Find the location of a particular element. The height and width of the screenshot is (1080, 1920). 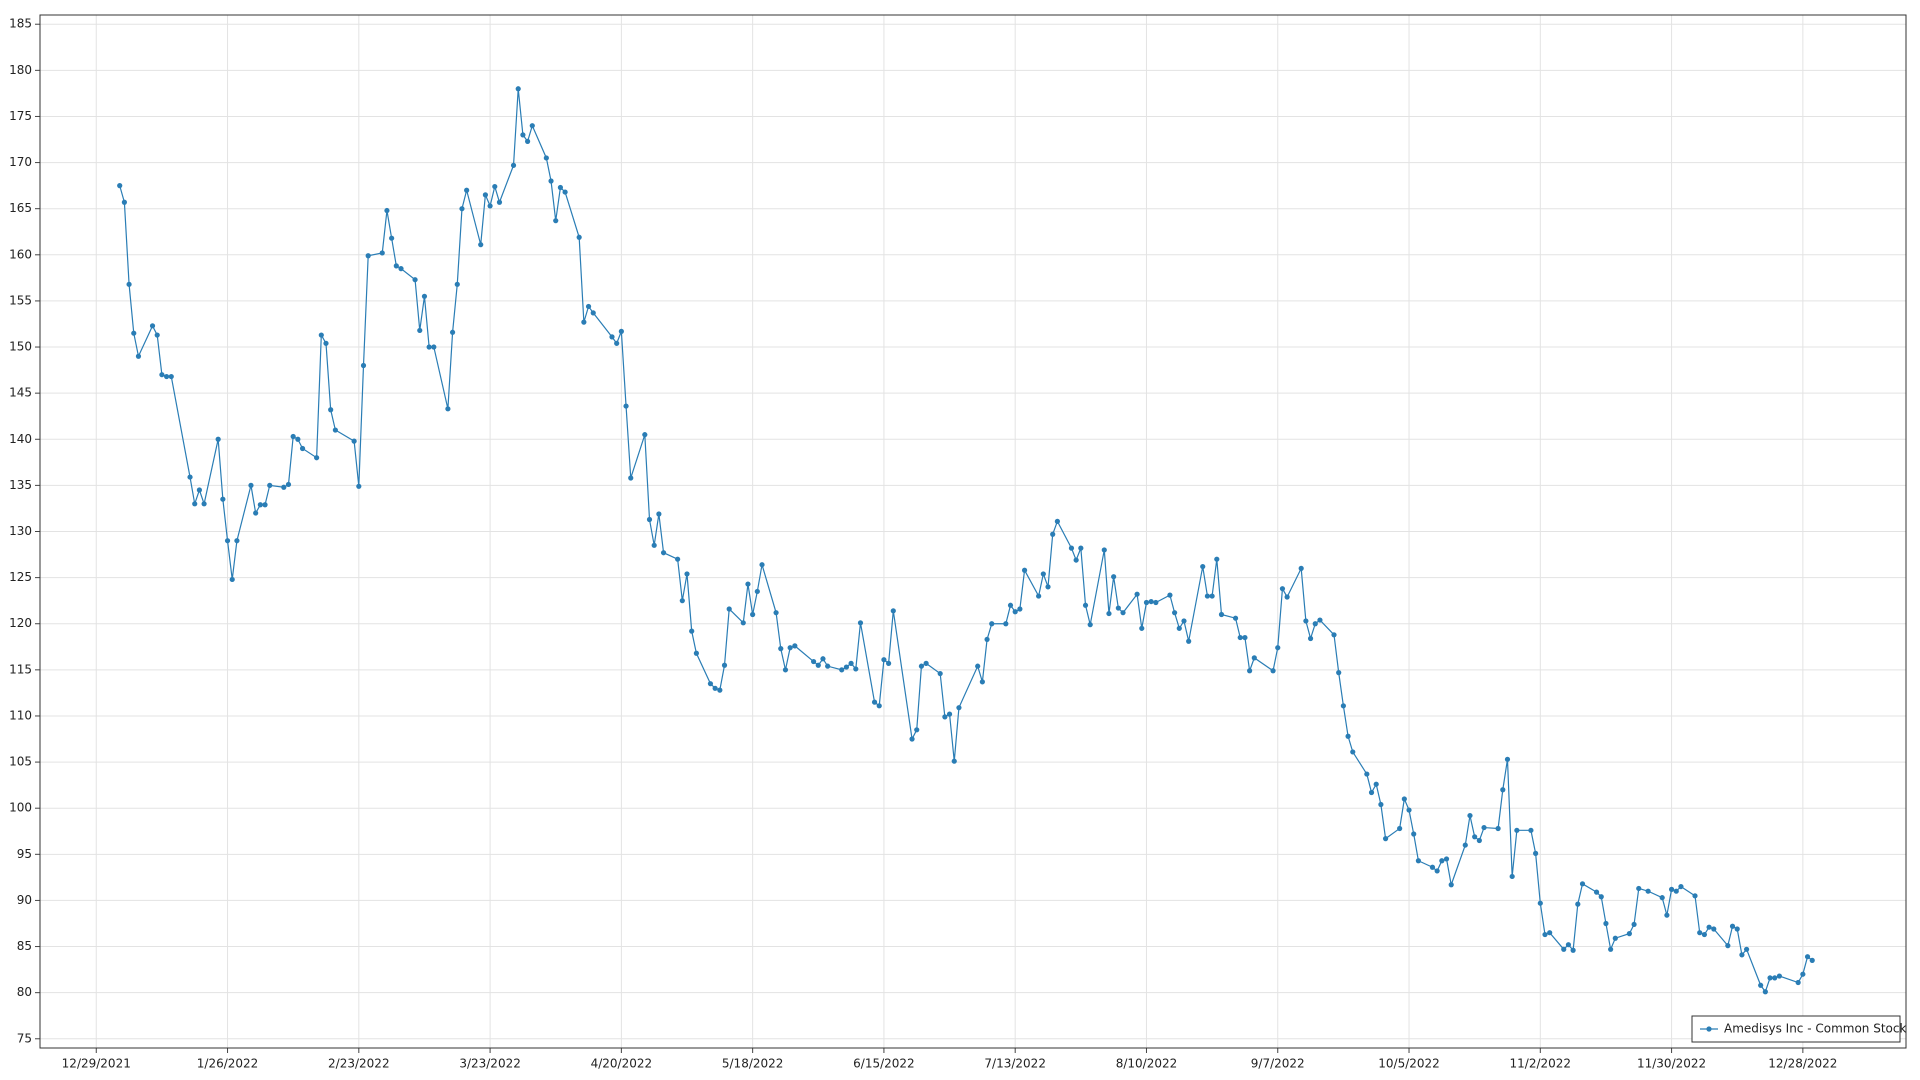

y-tick-label: 140 is located at coordinates (20, 439).